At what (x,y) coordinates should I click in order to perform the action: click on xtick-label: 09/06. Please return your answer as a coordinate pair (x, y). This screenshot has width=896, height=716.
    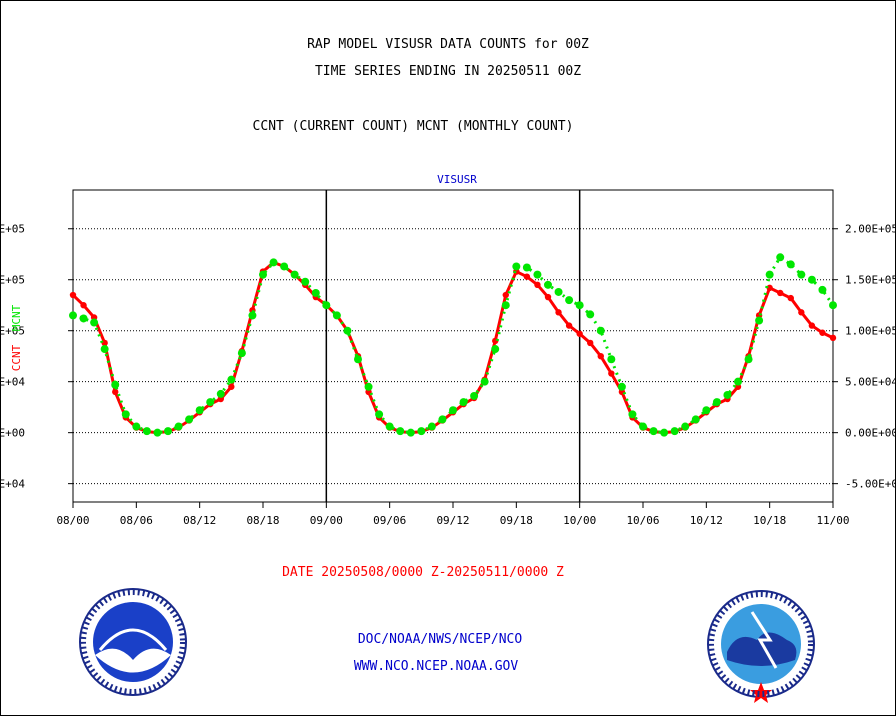
    Looking at the image, I should click on (389, 520).